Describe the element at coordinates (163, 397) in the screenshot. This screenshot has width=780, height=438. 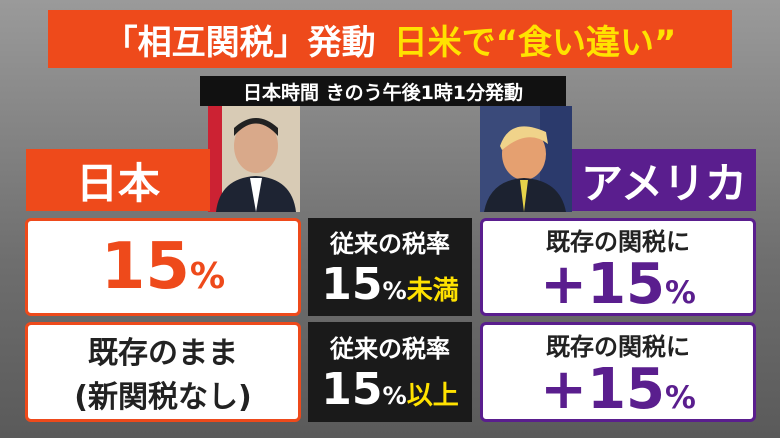
I see `text-line: (新関税なし)` at that location.